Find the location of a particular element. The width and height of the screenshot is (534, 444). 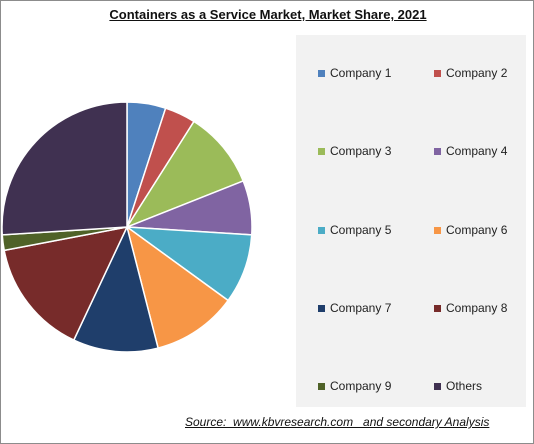

legend-item: Company 9 is located at coordinates (354, 386).